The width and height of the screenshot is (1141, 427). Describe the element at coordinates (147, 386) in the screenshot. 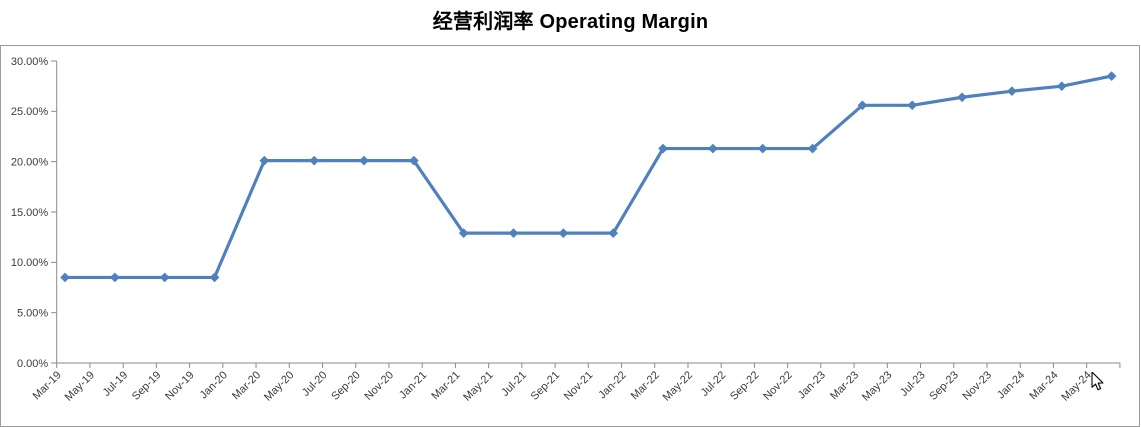

I see `x-axis-tick-label: Sep-19` at that location.